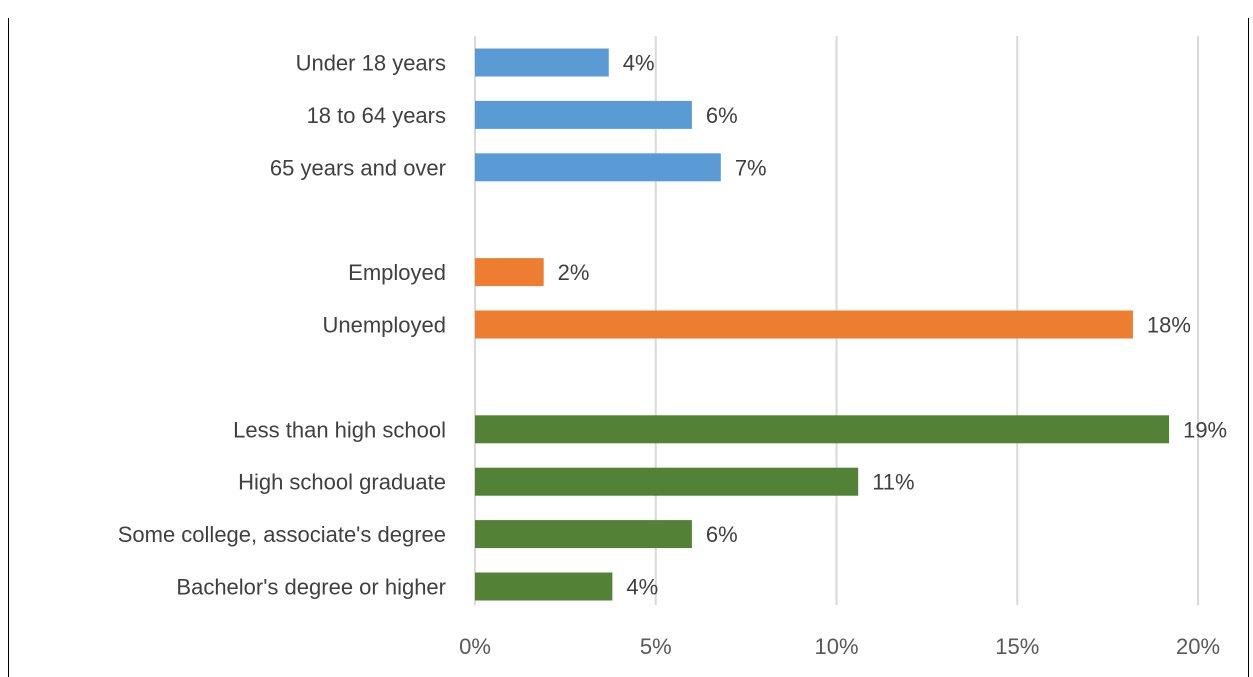 The width and height of the screenshot is (1253, 677). I want to click on x-tick-label: 20%, so click(1198, 646).